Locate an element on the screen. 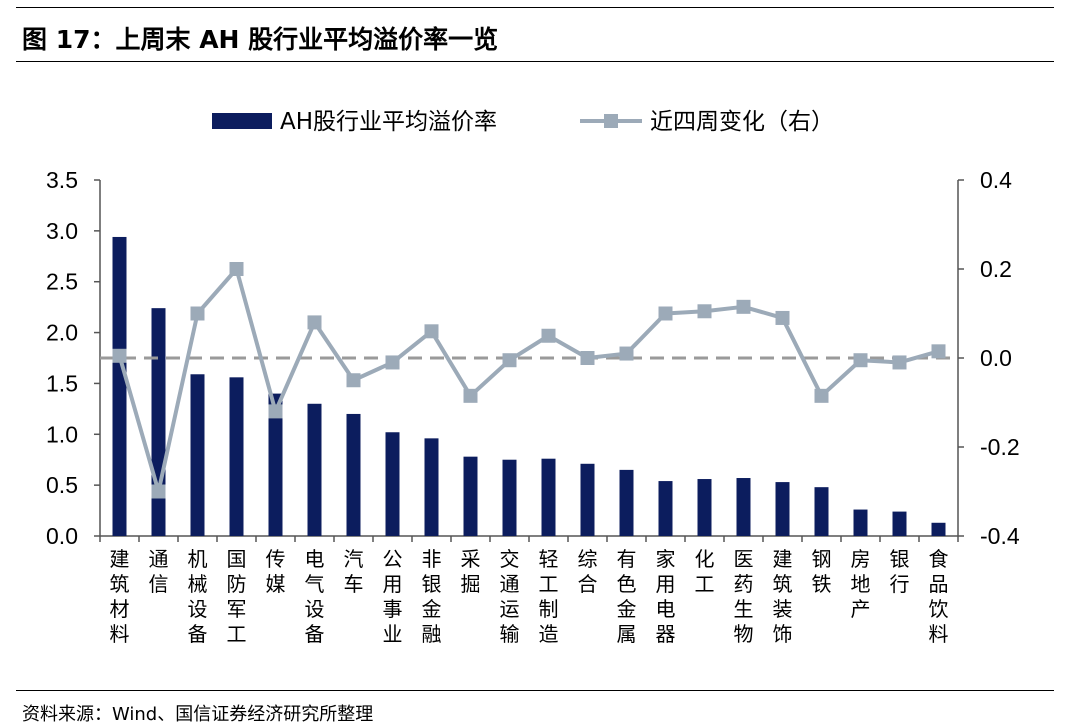 The width and height of the screenshot is (1070, 726). left-tick-label: 0.5 is located at coordinates (62, 485).